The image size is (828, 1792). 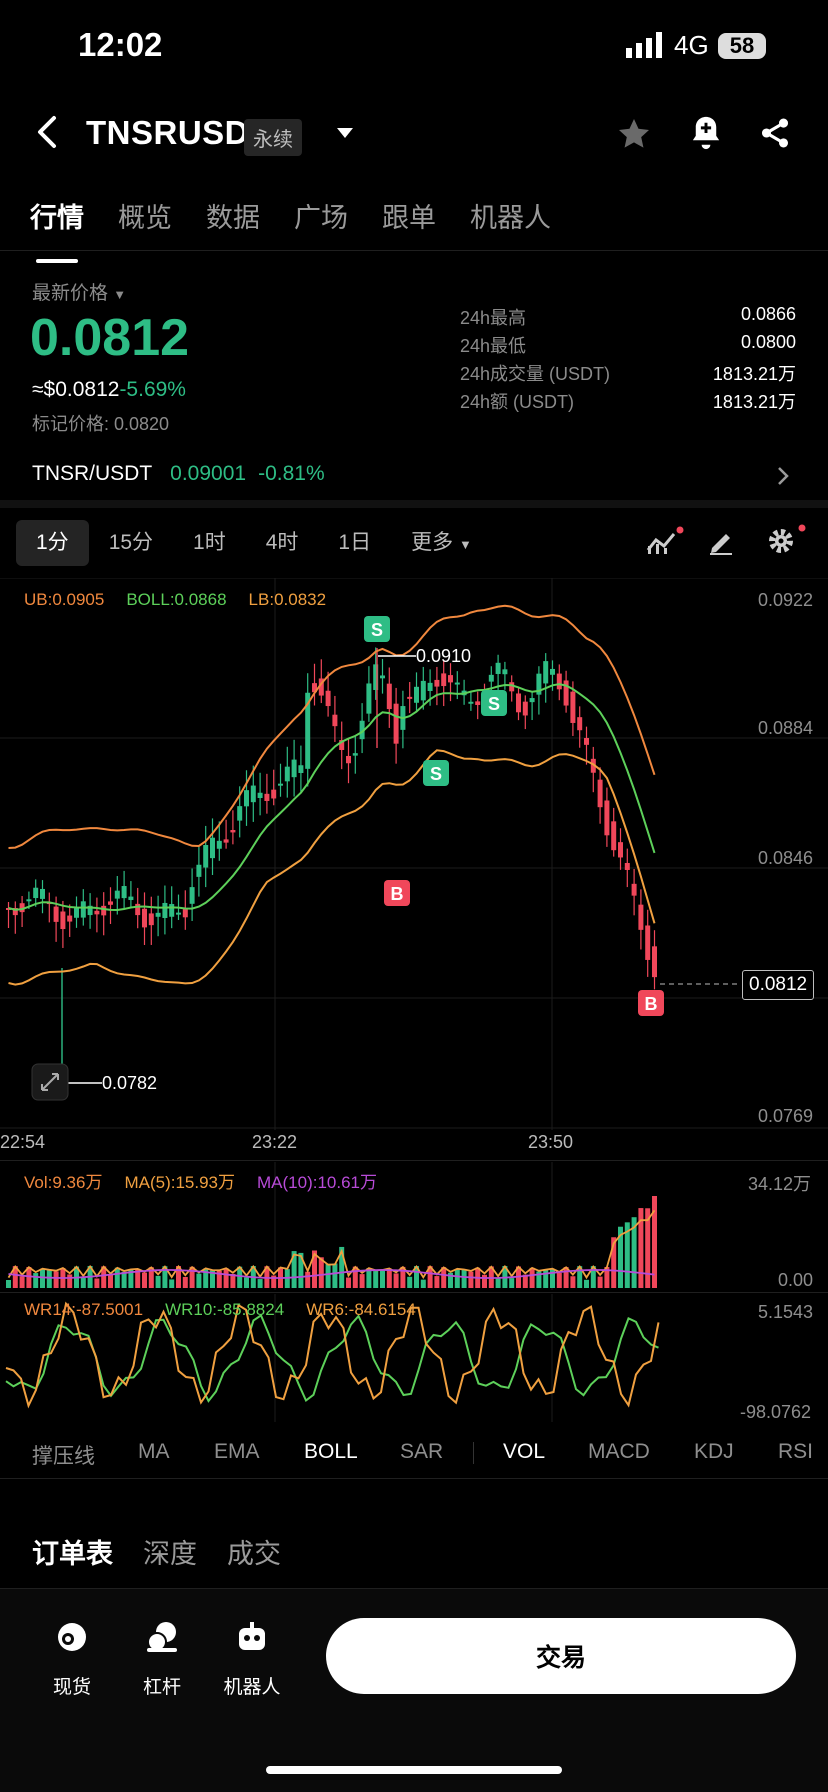 I want to click on mark-price: 标记价格: 0.0820, so click(x=101, y=424).